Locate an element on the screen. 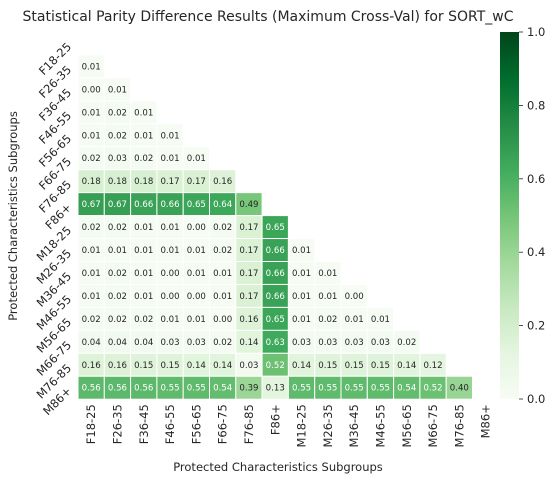 The height and width of the screenshot is (484, 558). heatmap-cell is located at coordinates (459, 387).